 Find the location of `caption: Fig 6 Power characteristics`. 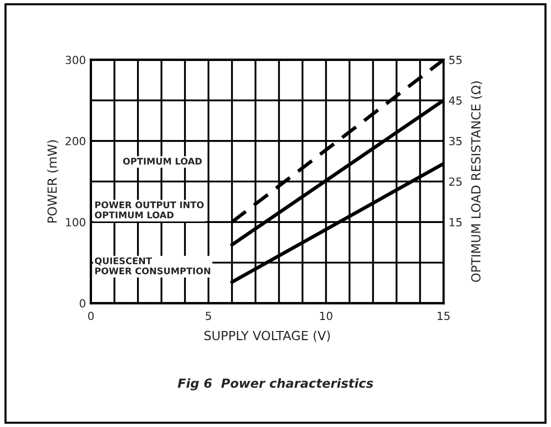

caption: Fig 6 Power characteristics is located at coordinates (276, 384).